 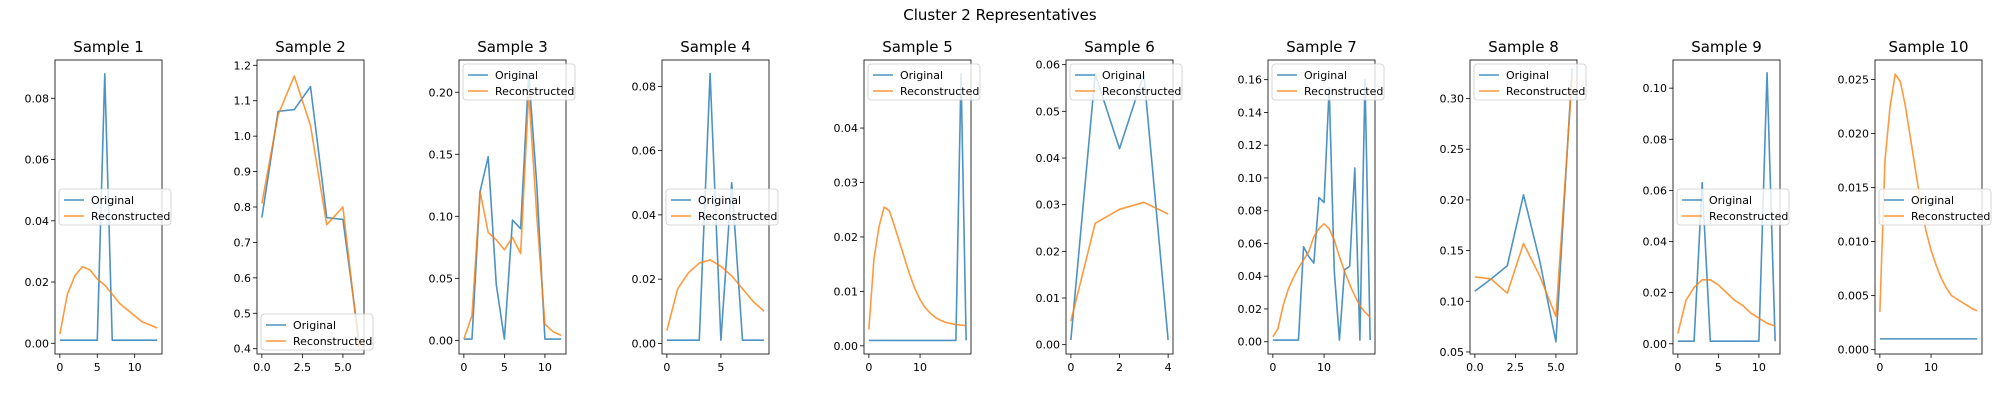 What do you see at coordinates (243, 242) in the screenshot?
I see `y-tick-label: 0.7` at bounding box center [243, 242].